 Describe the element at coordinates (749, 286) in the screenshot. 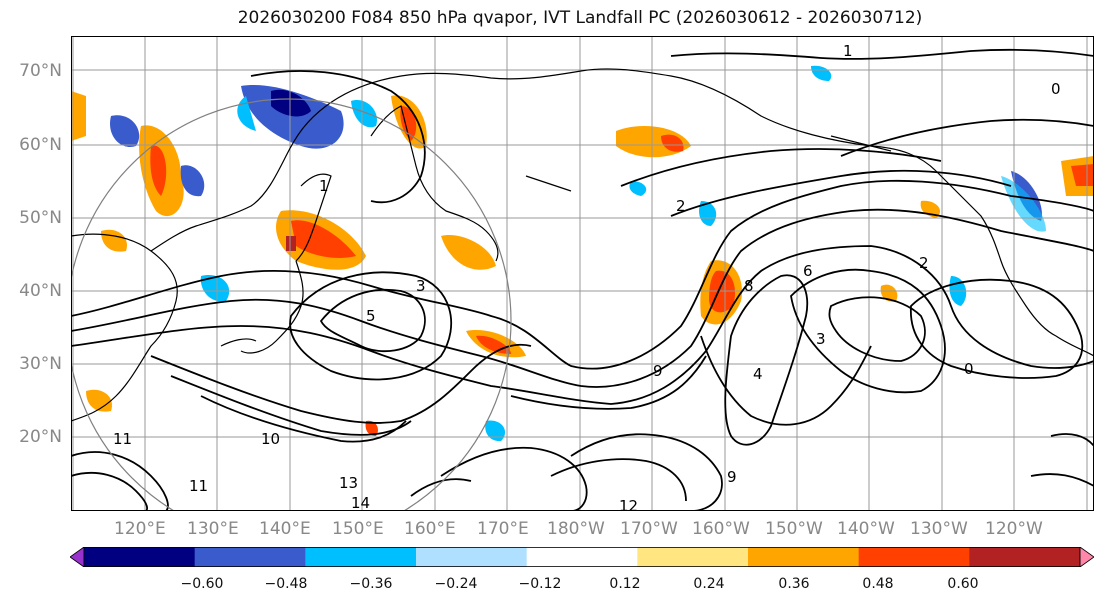

I see `contour-label: 8` at that location.